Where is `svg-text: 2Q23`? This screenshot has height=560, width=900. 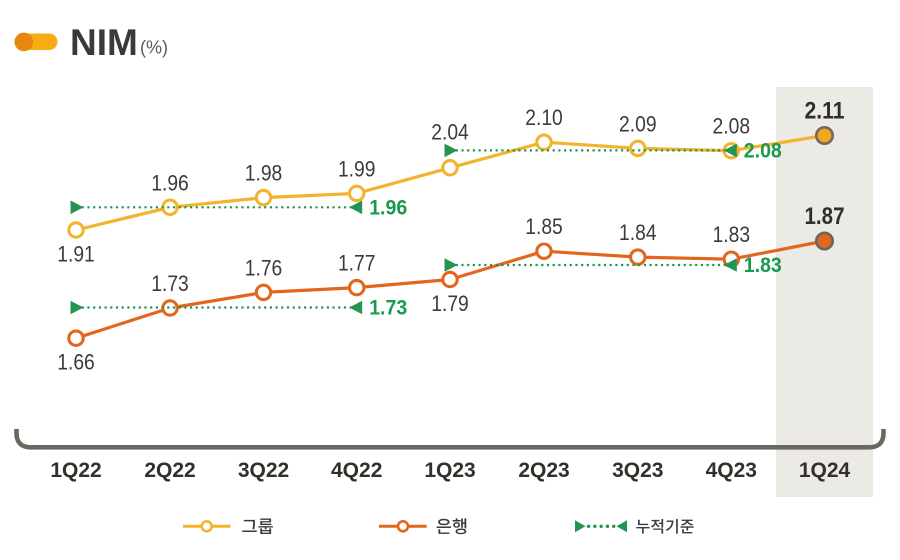
svg-text: 2Q23 is located at coordinates (543, 470).